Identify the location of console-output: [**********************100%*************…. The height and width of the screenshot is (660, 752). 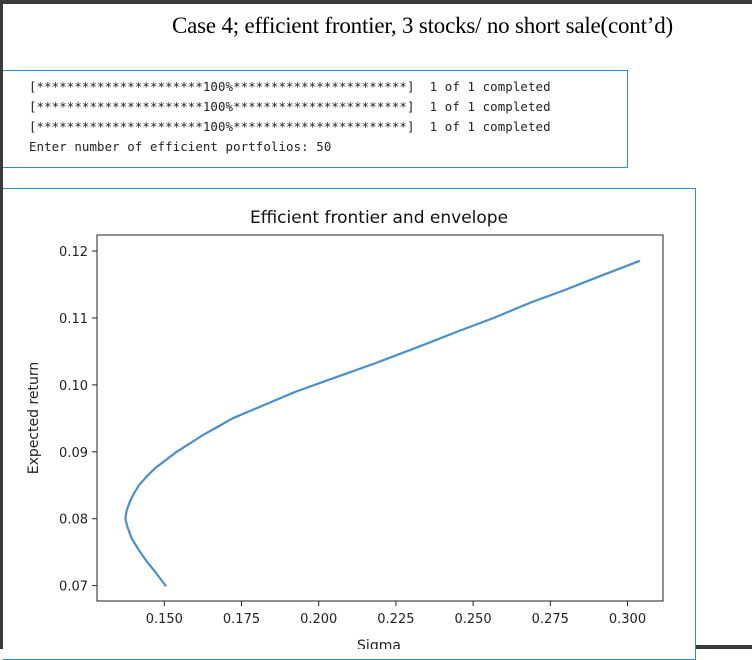
(315, 119).